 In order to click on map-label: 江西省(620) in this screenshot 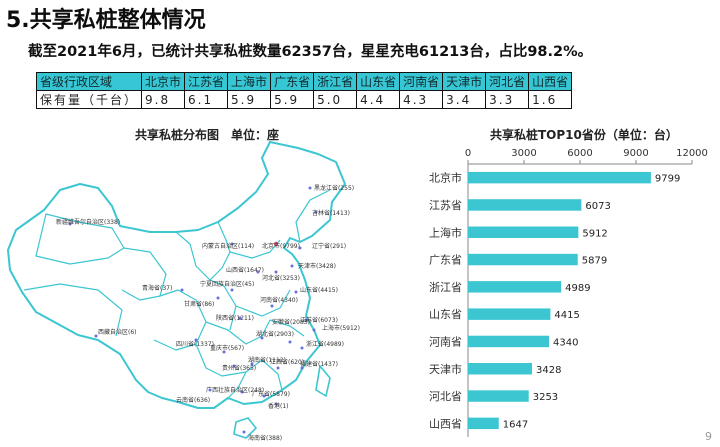, I will do `click(287, 362)`.